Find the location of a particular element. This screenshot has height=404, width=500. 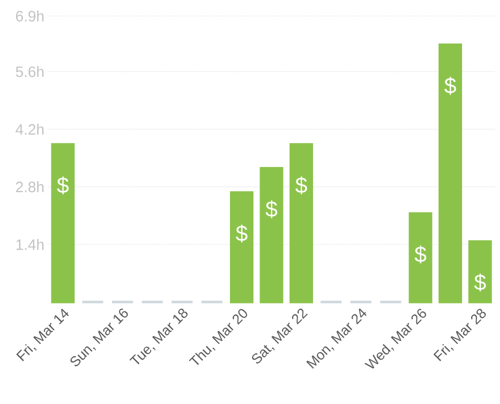

x-tick-label: Sat, Mar 22 is located at coordinates (280, 336).